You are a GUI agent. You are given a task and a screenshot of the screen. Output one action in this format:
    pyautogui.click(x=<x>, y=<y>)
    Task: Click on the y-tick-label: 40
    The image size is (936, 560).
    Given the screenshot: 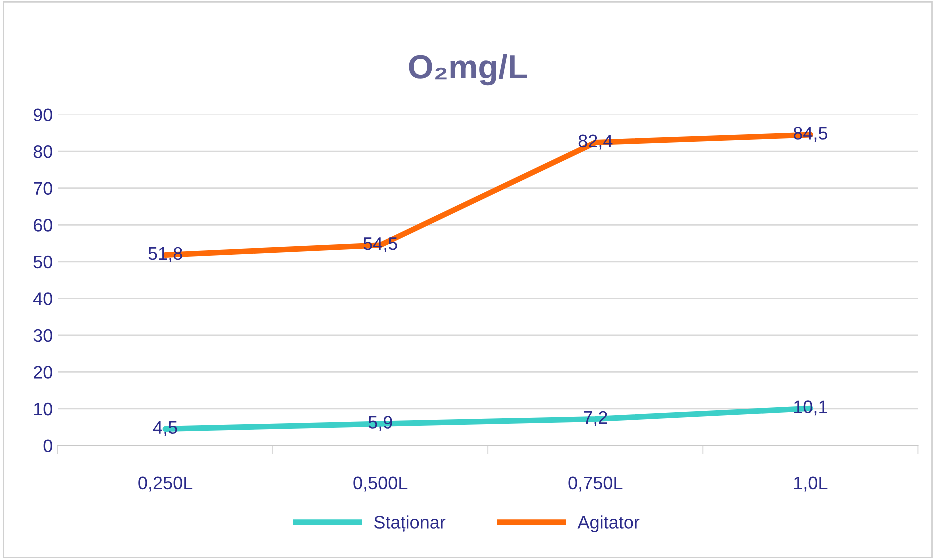 What is the action you would take?
    pyautogui.click(x=43, y=299)
    